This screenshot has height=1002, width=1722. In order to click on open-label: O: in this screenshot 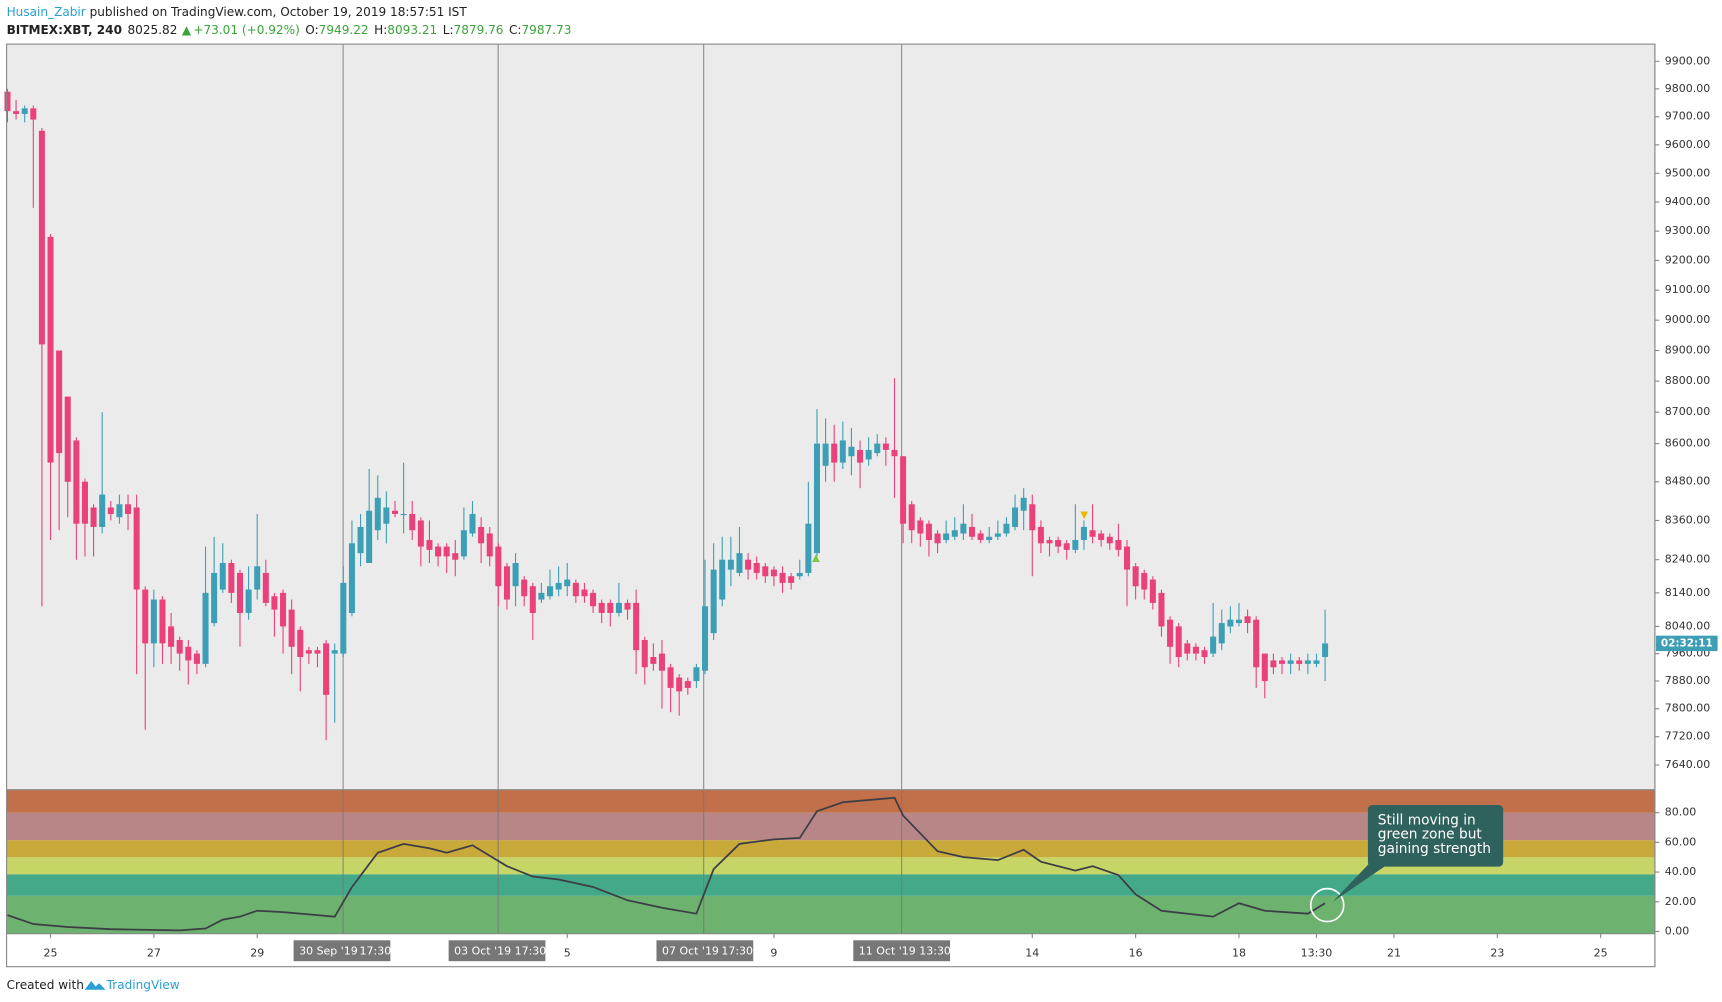, I will do `click(311, 29)`.